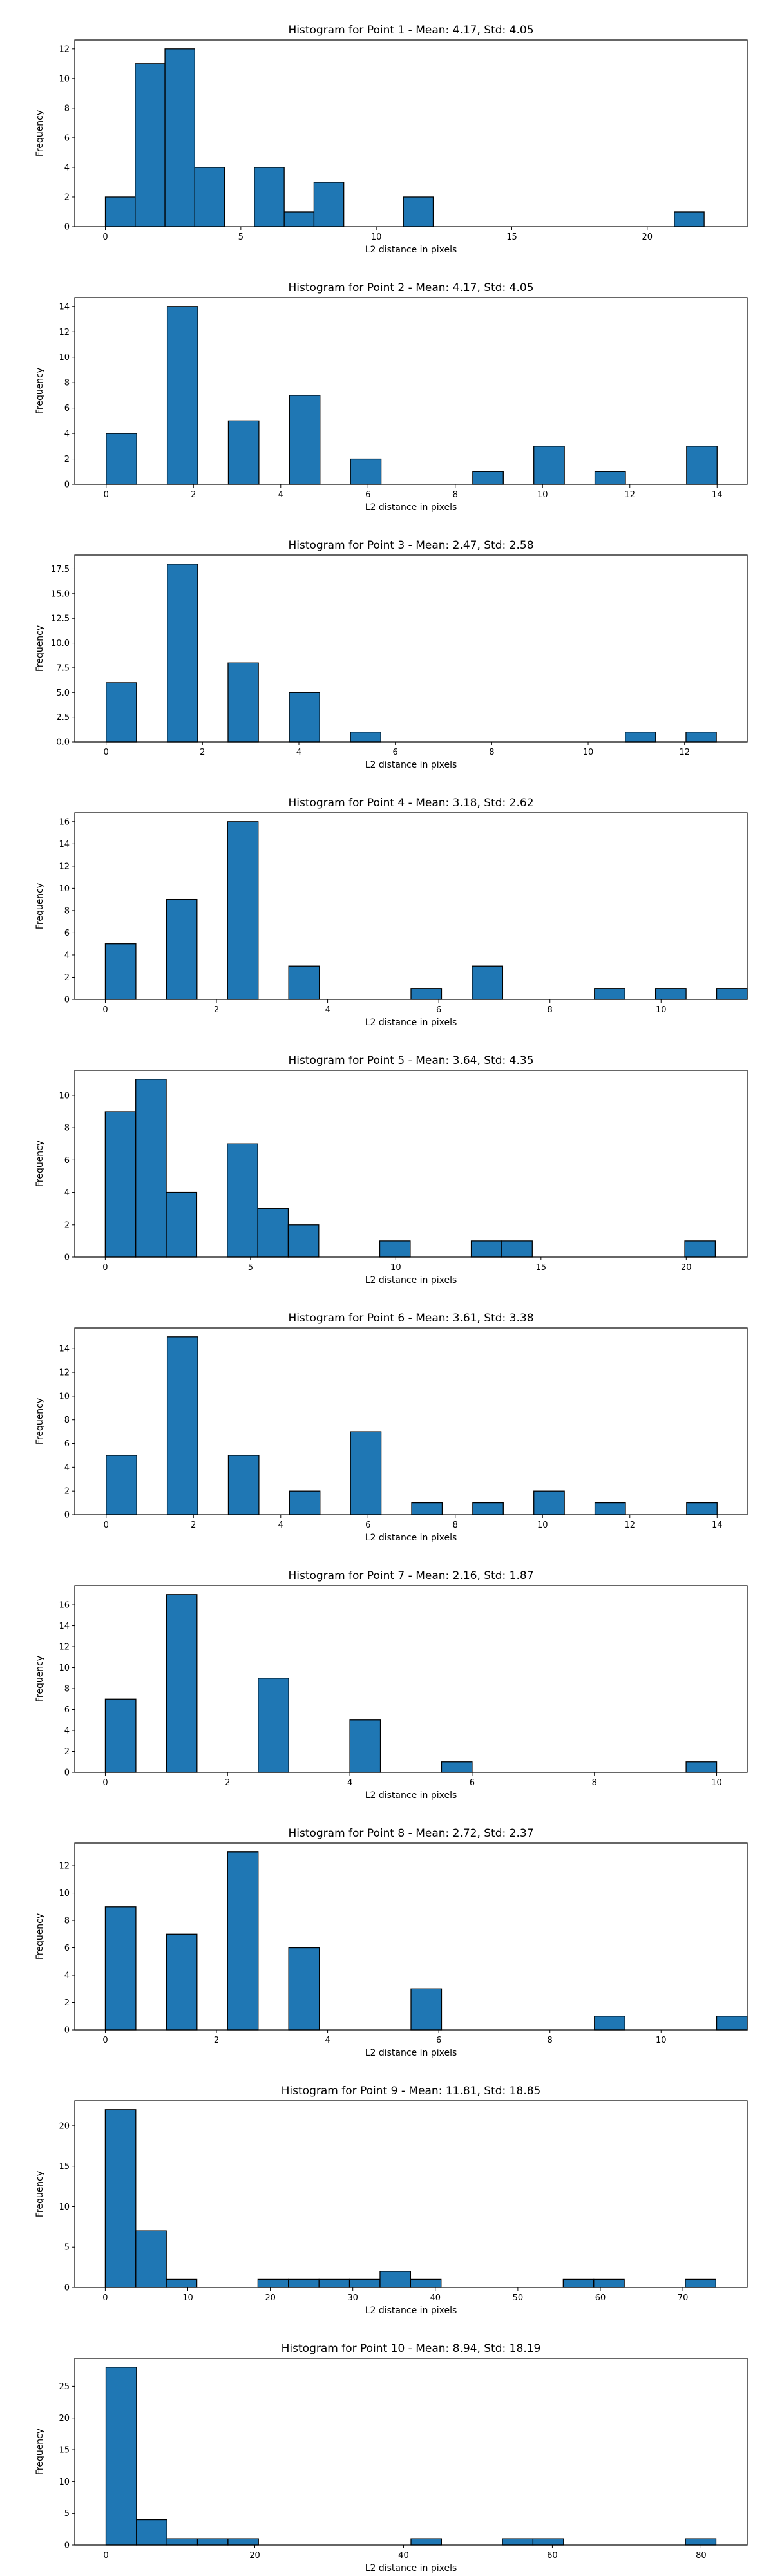  Describe the element at coordinates (327, 2041) in the screenshot. I see `x-tick-label: 4` at that location.